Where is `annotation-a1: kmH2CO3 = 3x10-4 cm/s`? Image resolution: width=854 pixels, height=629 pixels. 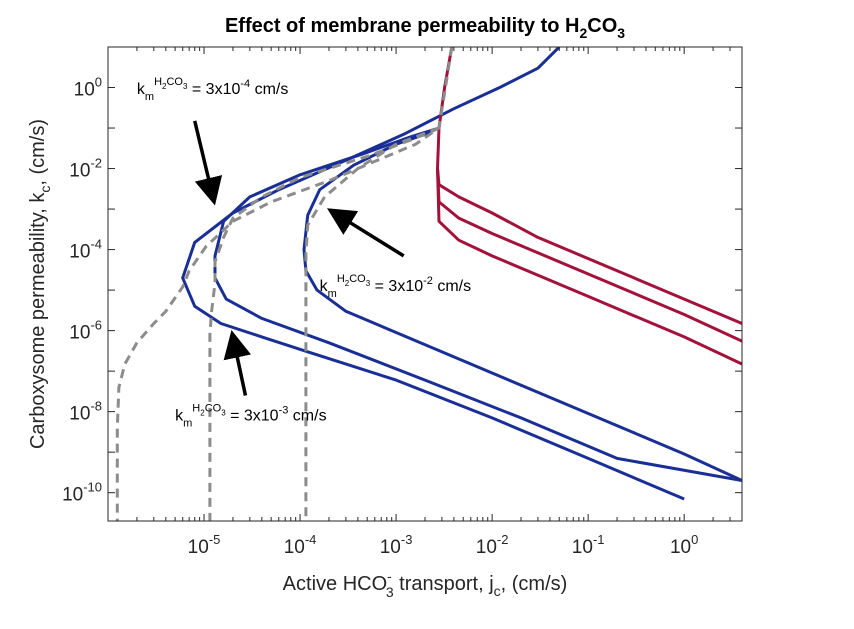
annotation-a1: kmH2CO3 = 3x10-4 cm/s is located at coordinates (212, 89).